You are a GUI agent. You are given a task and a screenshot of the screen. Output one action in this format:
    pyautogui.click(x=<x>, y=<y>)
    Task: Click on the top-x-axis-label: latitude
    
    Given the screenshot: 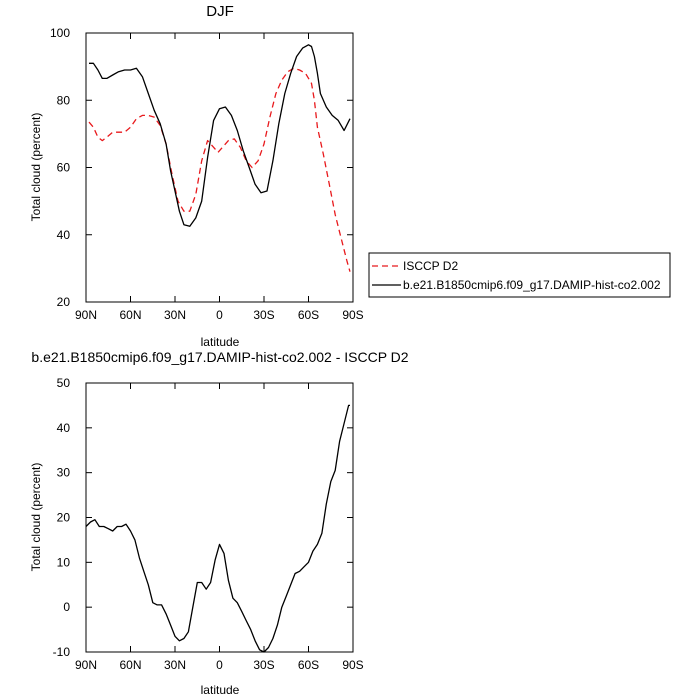 What is the action you would take?
    pyautogui.click(x=220, y=342)
    